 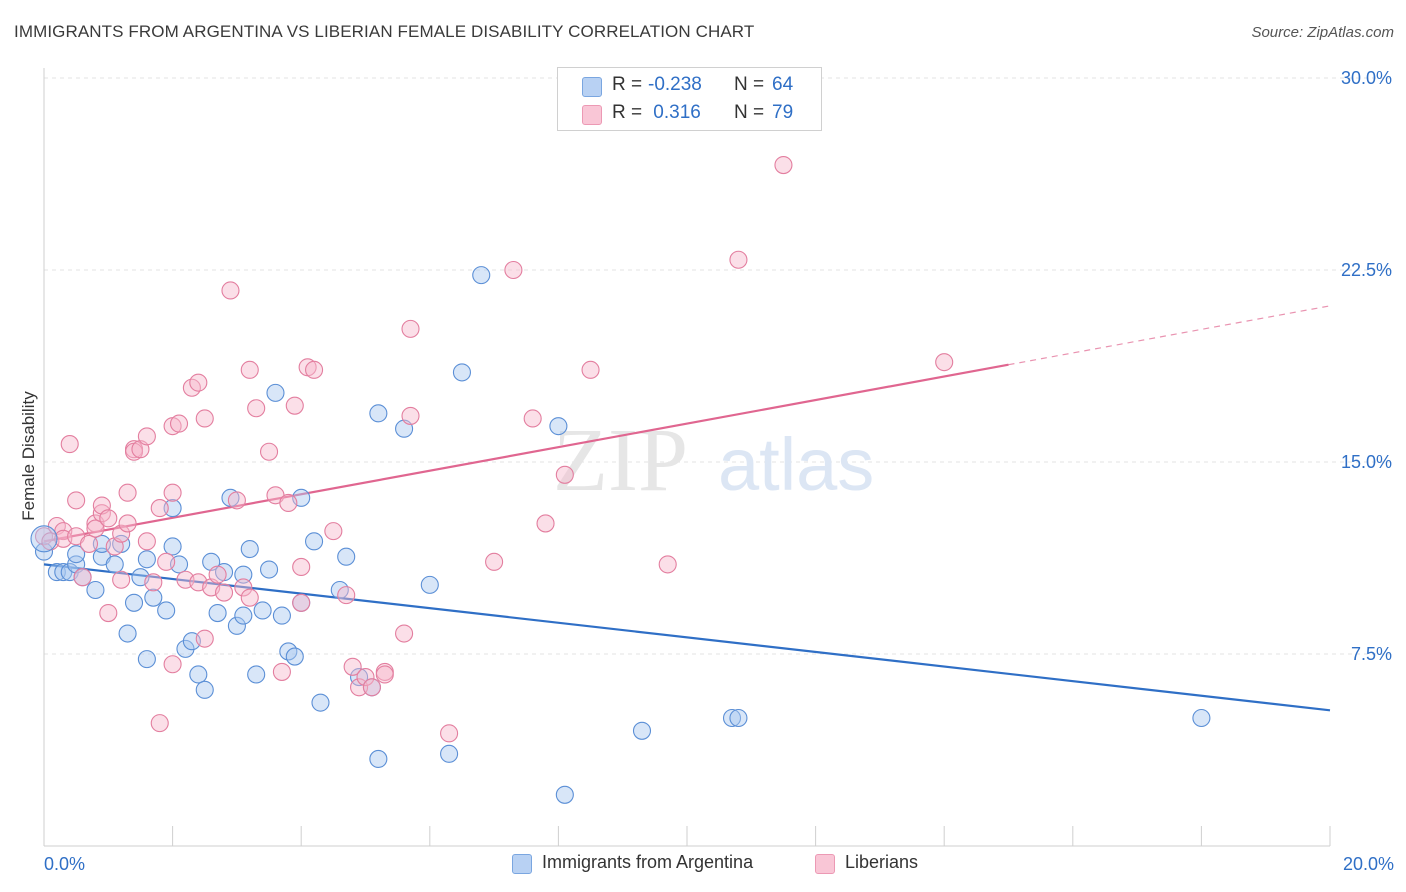 What do you see at coordinates (64, 864) in the screenshot?
I see `x-tick-label: 0.0%` at bounding box center [64, 864].